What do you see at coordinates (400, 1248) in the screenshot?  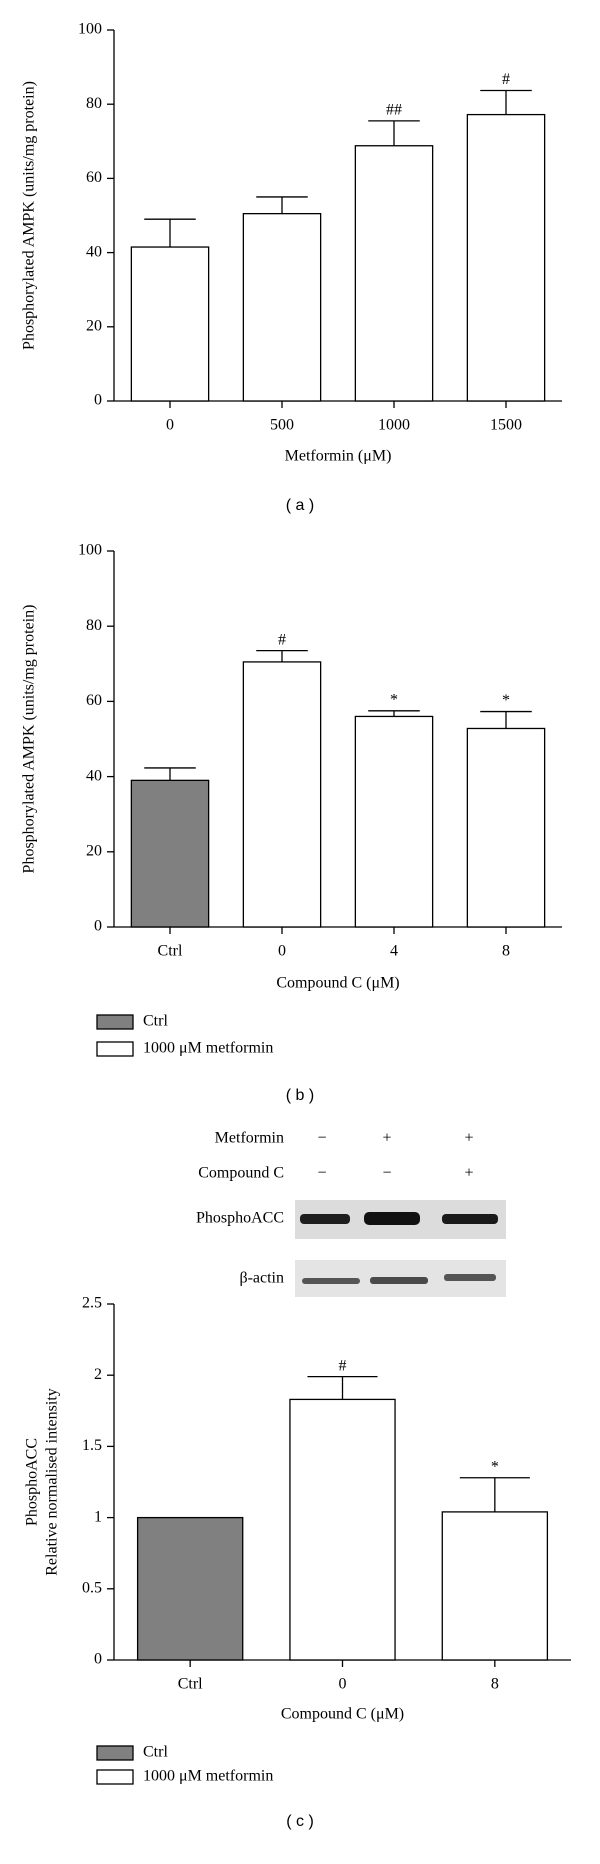 I see `blot-image` at bounding box center [400, 1248].